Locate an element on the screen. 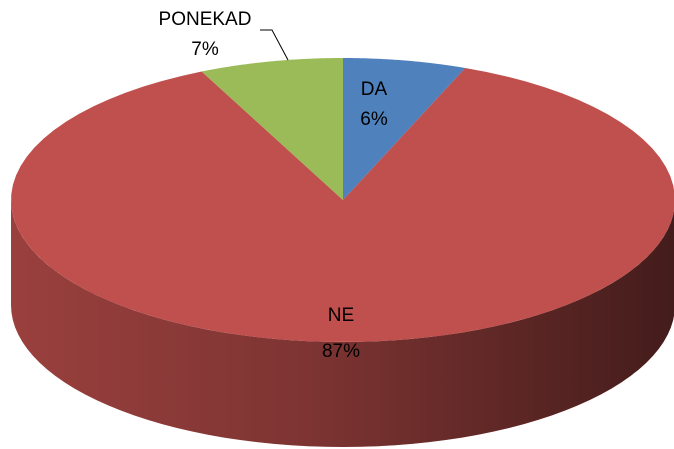  leader-line is located at coordinates (274, 45).